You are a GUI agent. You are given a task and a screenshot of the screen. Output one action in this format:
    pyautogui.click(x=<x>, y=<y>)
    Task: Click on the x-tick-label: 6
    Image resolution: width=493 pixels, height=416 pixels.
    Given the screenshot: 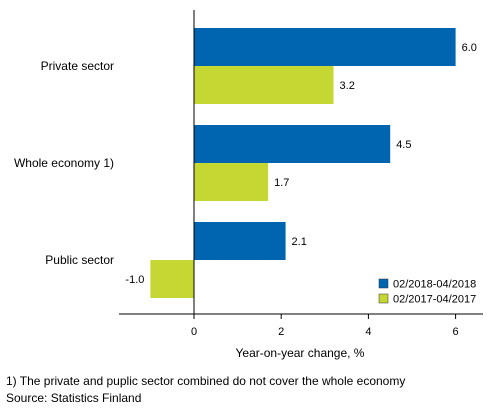 What is the action you would take?
    pyautogui.click(x=456, y=332)
    